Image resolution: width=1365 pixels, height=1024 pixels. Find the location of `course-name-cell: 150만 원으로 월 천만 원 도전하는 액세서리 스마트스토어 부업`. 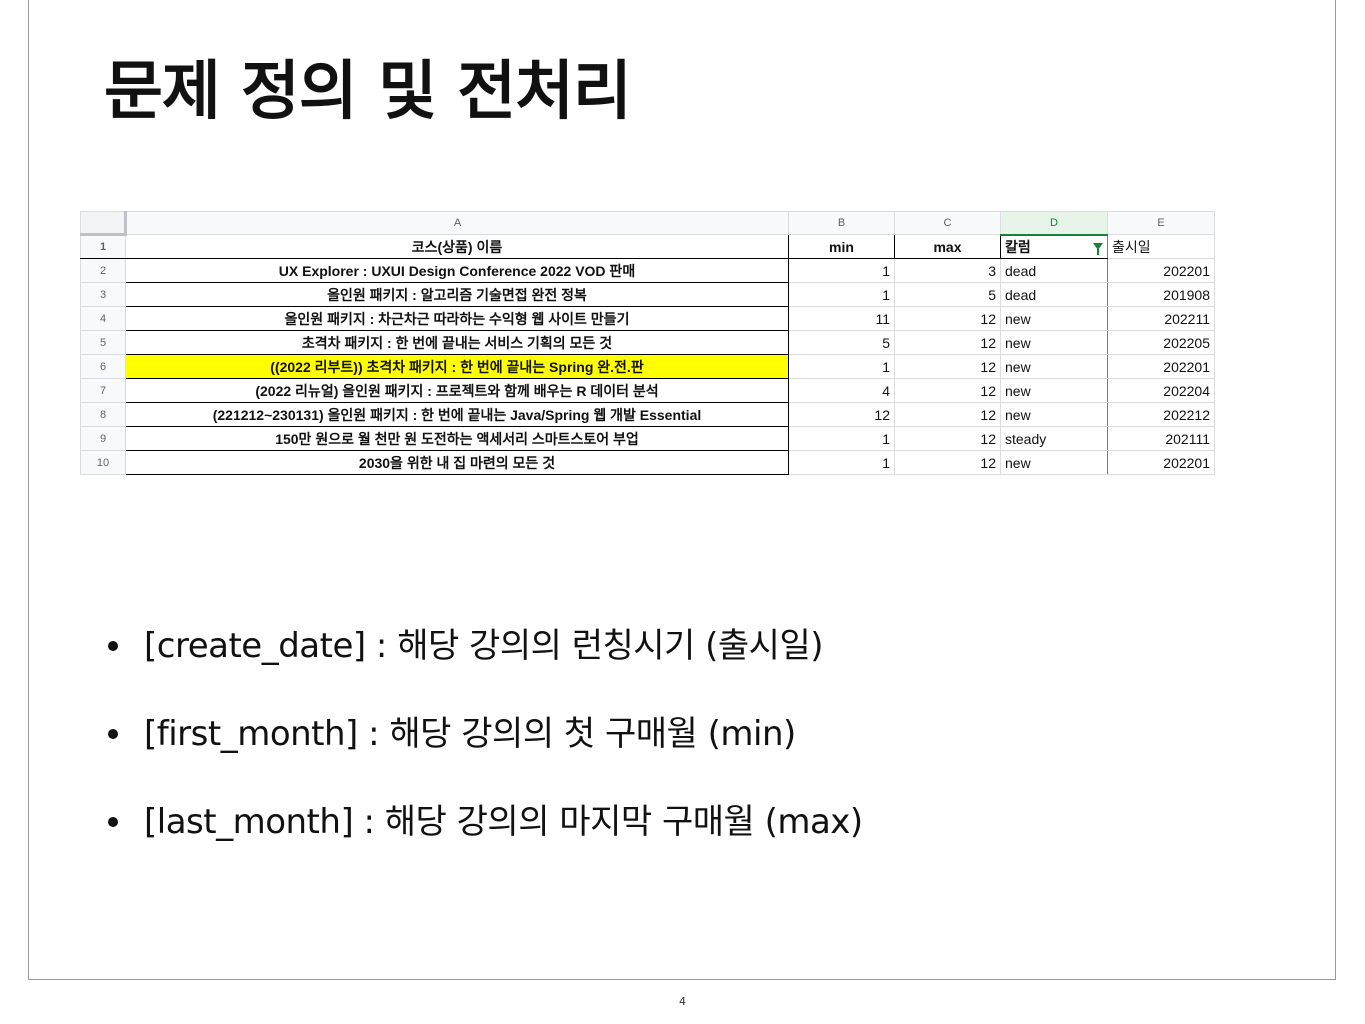

course-name-cell: 150만 원으로 월 천만 원 도전하는 액세서리 스마트스토어 부업 is located at coordinates (457, 438).